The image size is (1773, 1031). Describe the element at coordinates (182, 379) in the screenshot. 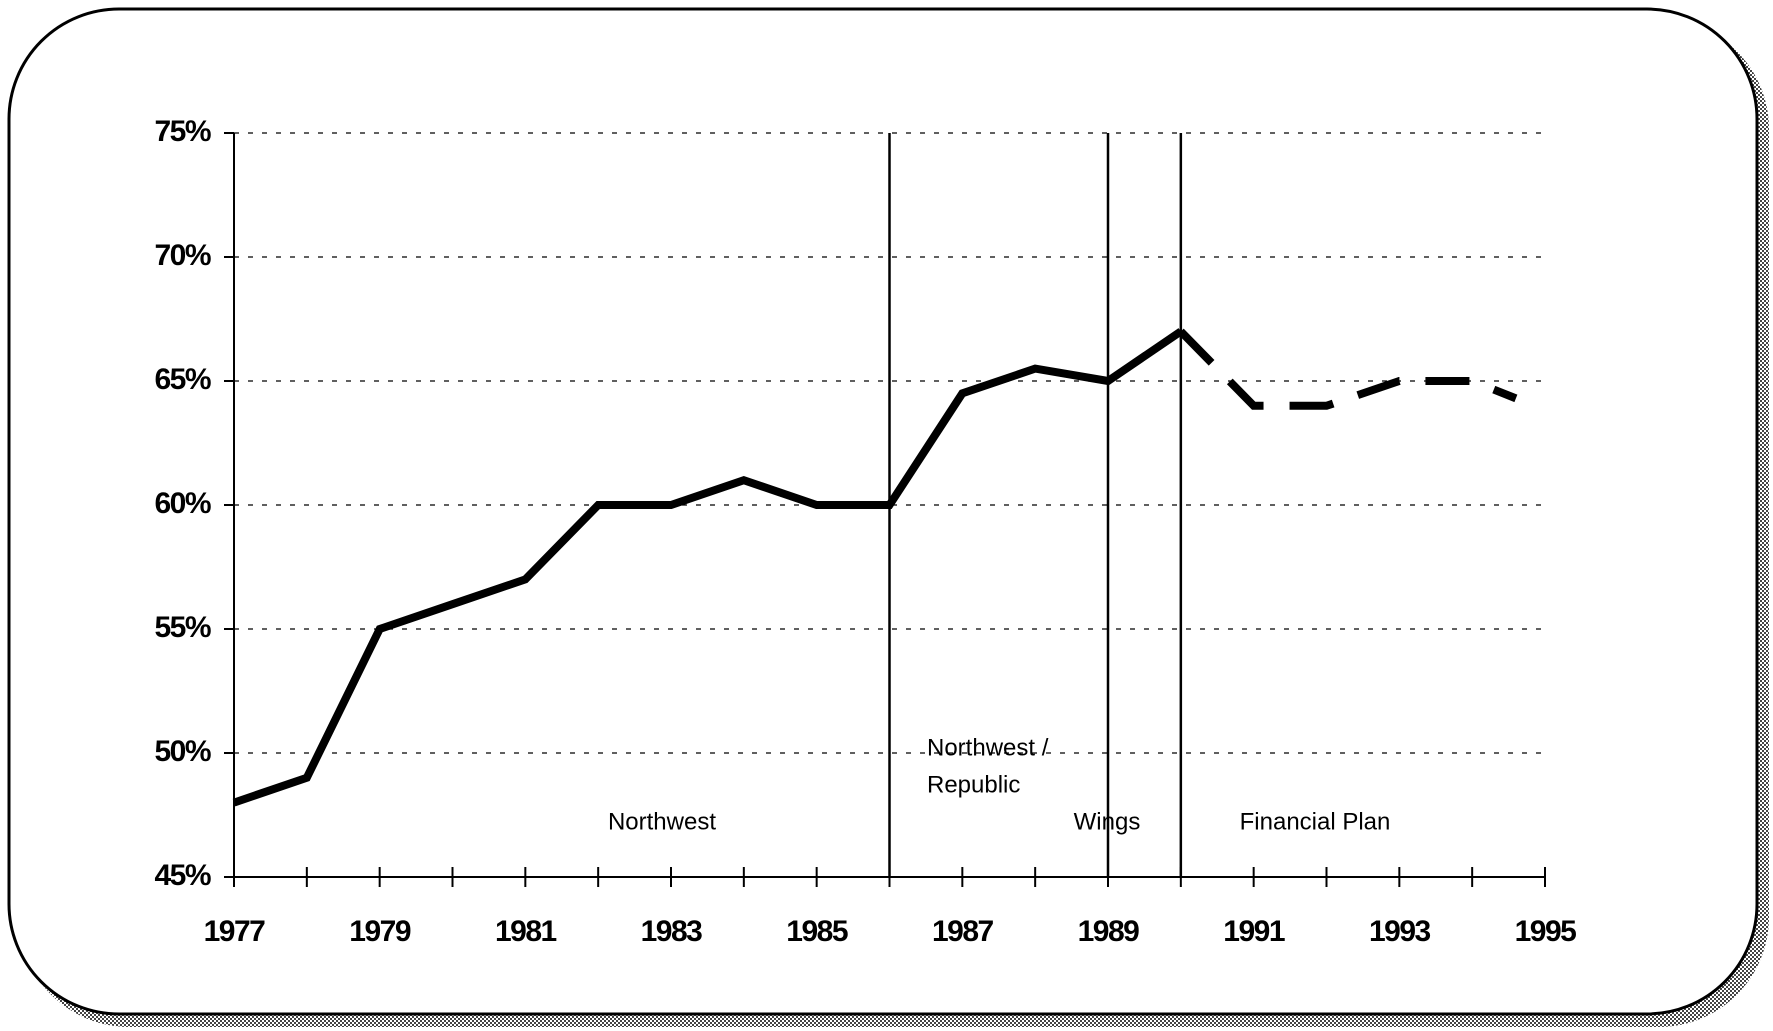

I see `y-tick-label: 65%` at that location.